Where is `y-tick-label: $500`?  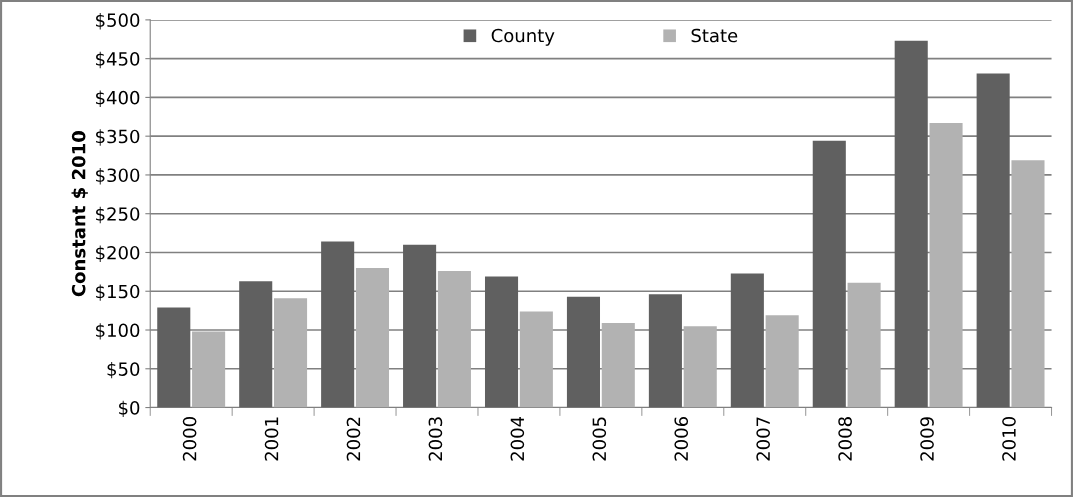
y-tick-label: $500 is located at coordinates (118, 21).